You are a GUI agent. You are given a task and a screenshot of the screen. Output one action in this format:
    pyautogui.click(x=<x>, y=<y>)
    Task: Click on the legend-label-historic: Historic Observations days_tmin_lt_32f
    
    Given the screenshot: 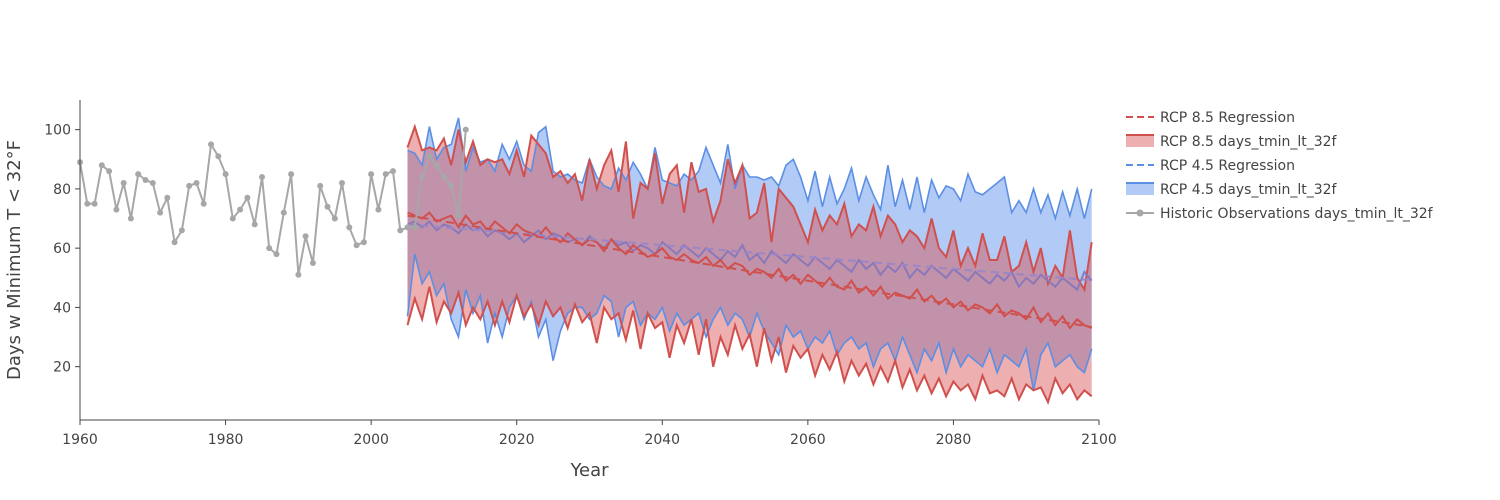 What is the action you would take?
    pyautogui.click(x=1297, y=214)
    